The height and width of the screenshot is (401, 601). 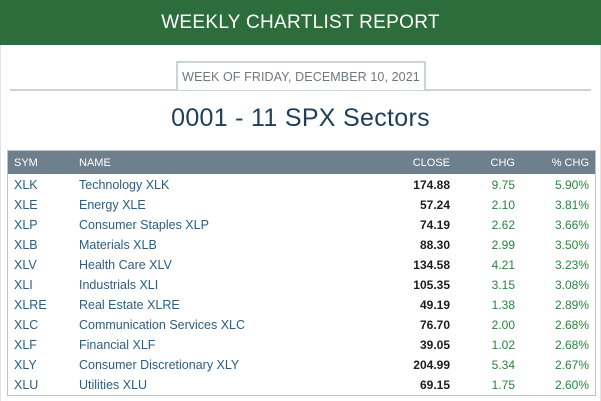 What do you see at coordinates (434, 385) in the screenshot?
I see `close-value: 69.15` at bounding box center [434, 385].